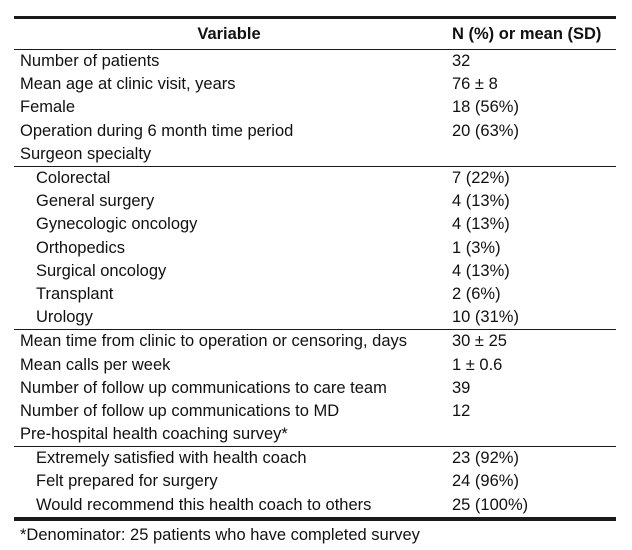 The width and height of the screenshot is (632, 550). What do you see at coordinates (461, 387) in the screenshot?
I see `row-value: 39` at bounding box center [461, 387].